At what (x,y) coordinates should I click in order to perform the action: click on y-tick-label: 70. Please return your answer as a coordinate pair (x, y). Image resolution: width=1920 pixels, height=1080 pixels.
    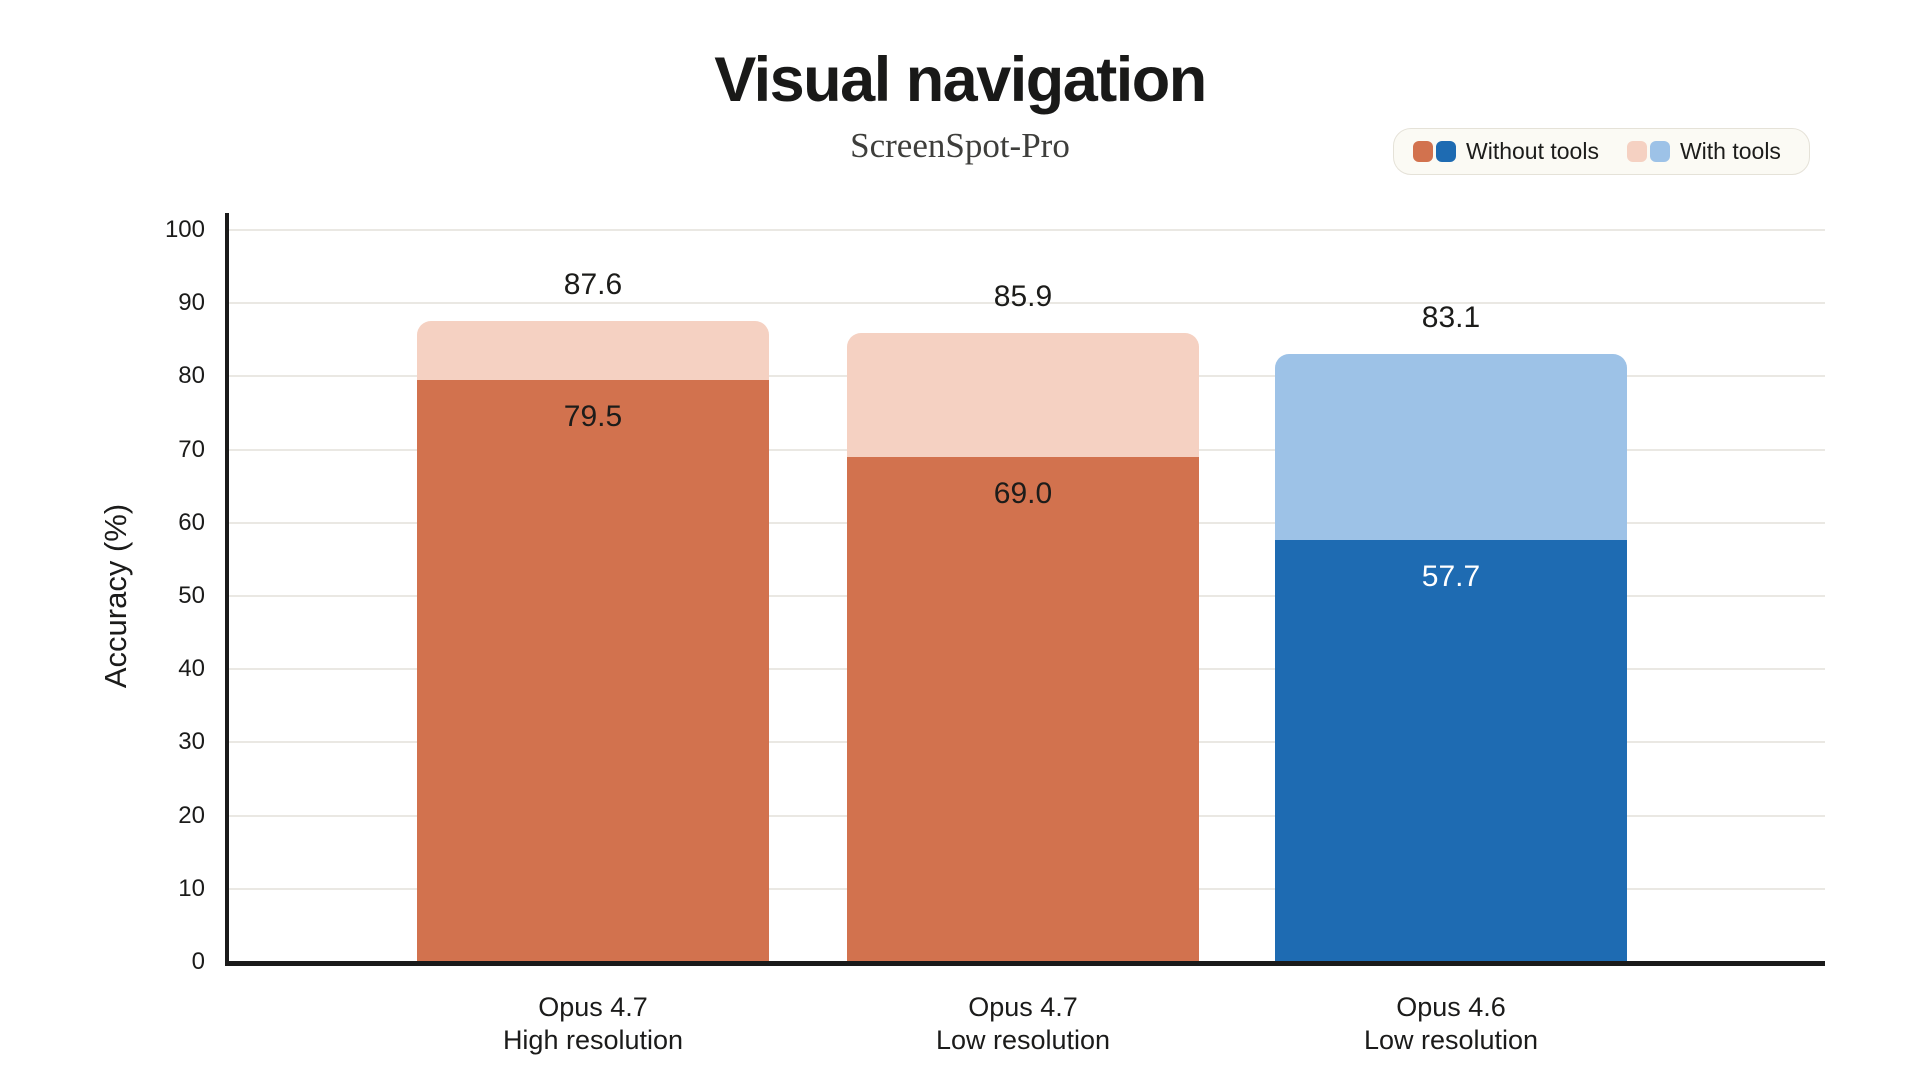
    Looking at the image, I should click on (191, 449).